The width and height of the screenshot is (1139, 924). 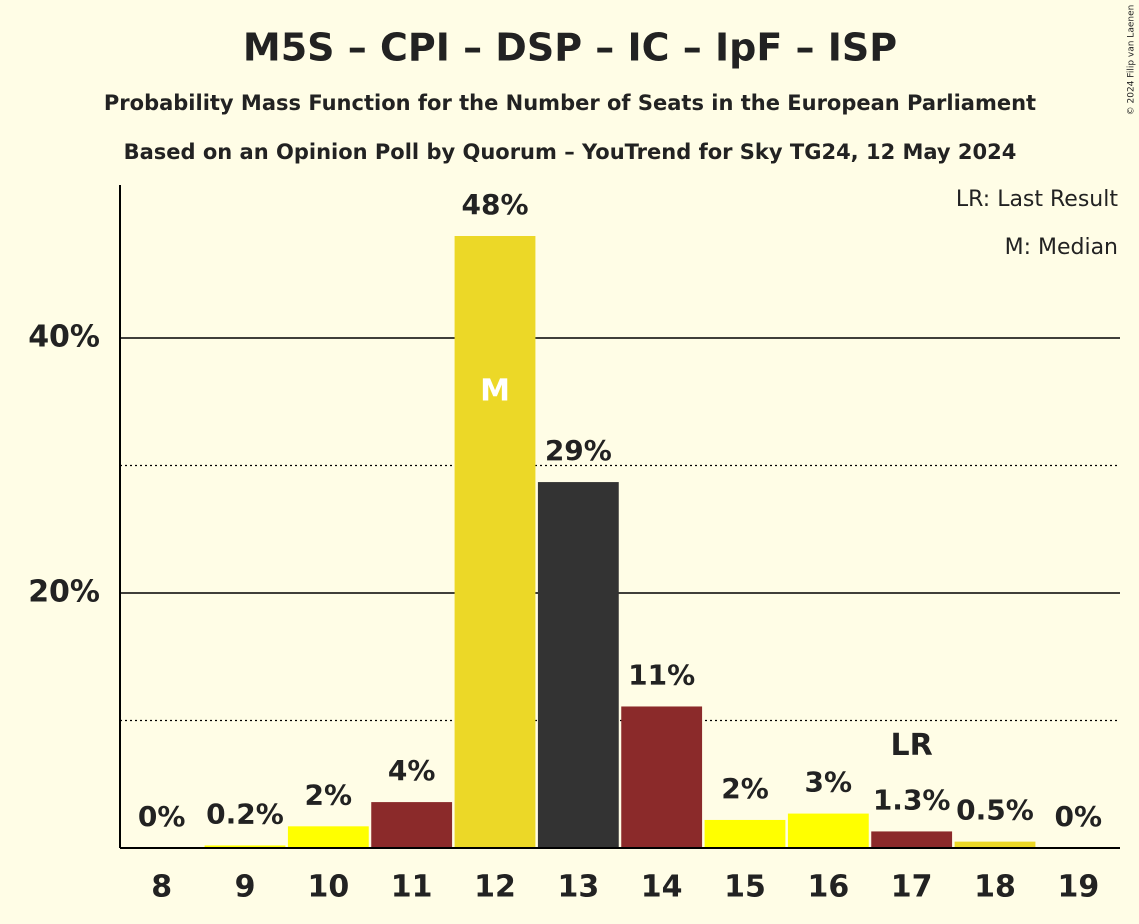 I want to click on annotation: LR, so click(x=912, y=745).